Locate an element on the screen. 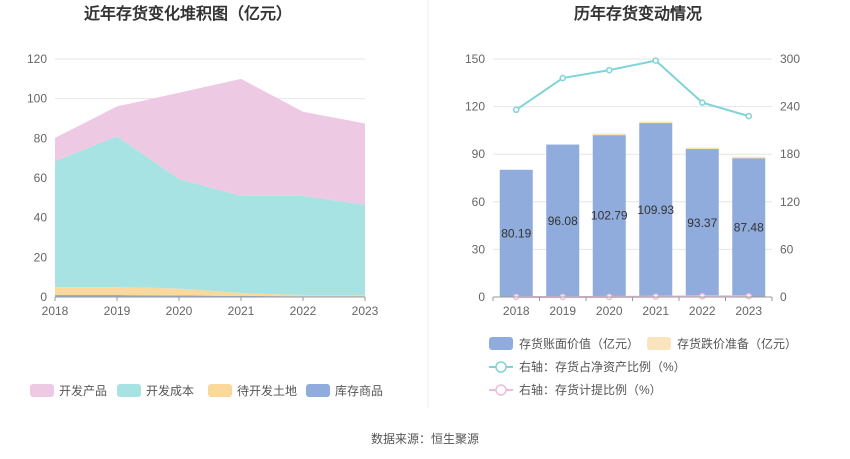 The width and height of the screenshot is (850, 459). right-right-y-tick-label: 300 is located at coordinates (790, 59).